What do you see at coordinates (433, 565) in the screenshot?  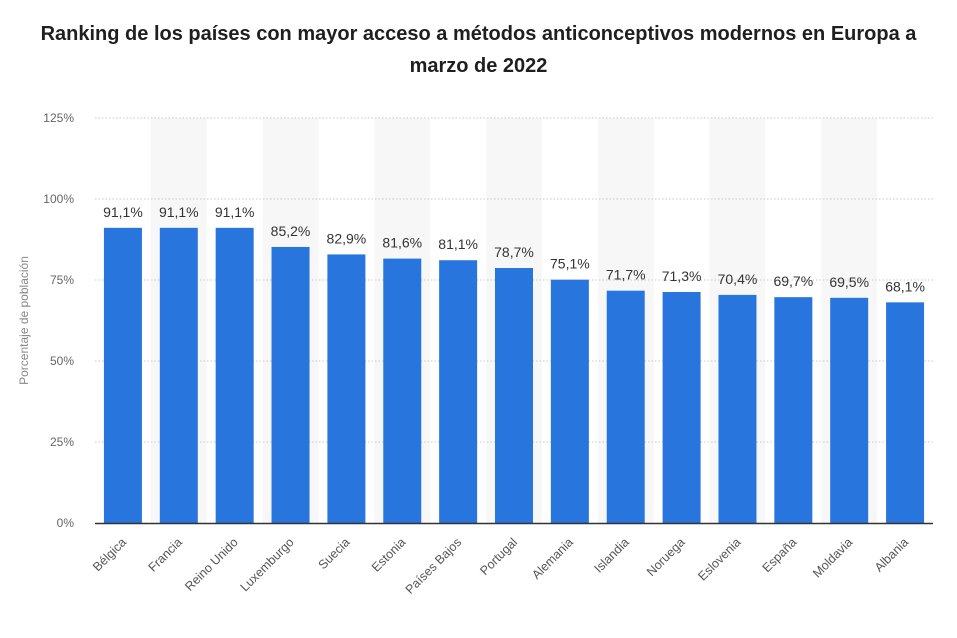 I see `x-tick-label: Países Bajos` at bounding box center [433, 565].